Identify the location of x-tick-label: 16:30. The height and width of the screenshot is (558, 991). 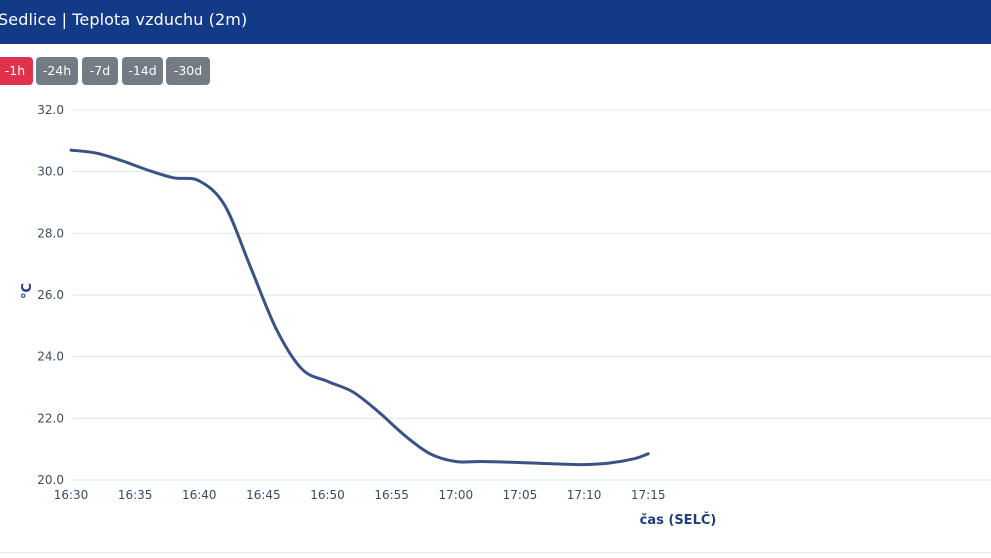
(71, 495).